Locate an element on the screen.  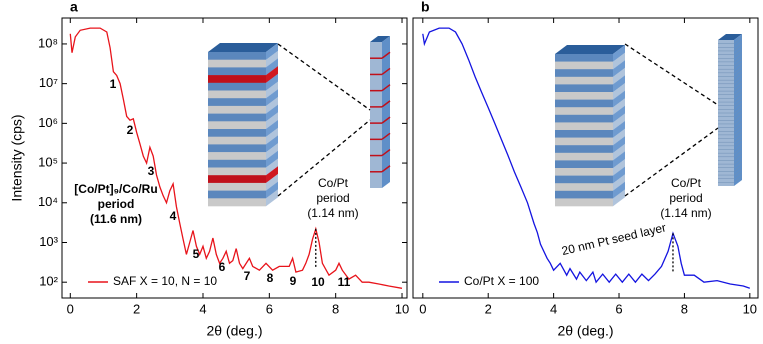
column-front is located at coordinates (376, 115).